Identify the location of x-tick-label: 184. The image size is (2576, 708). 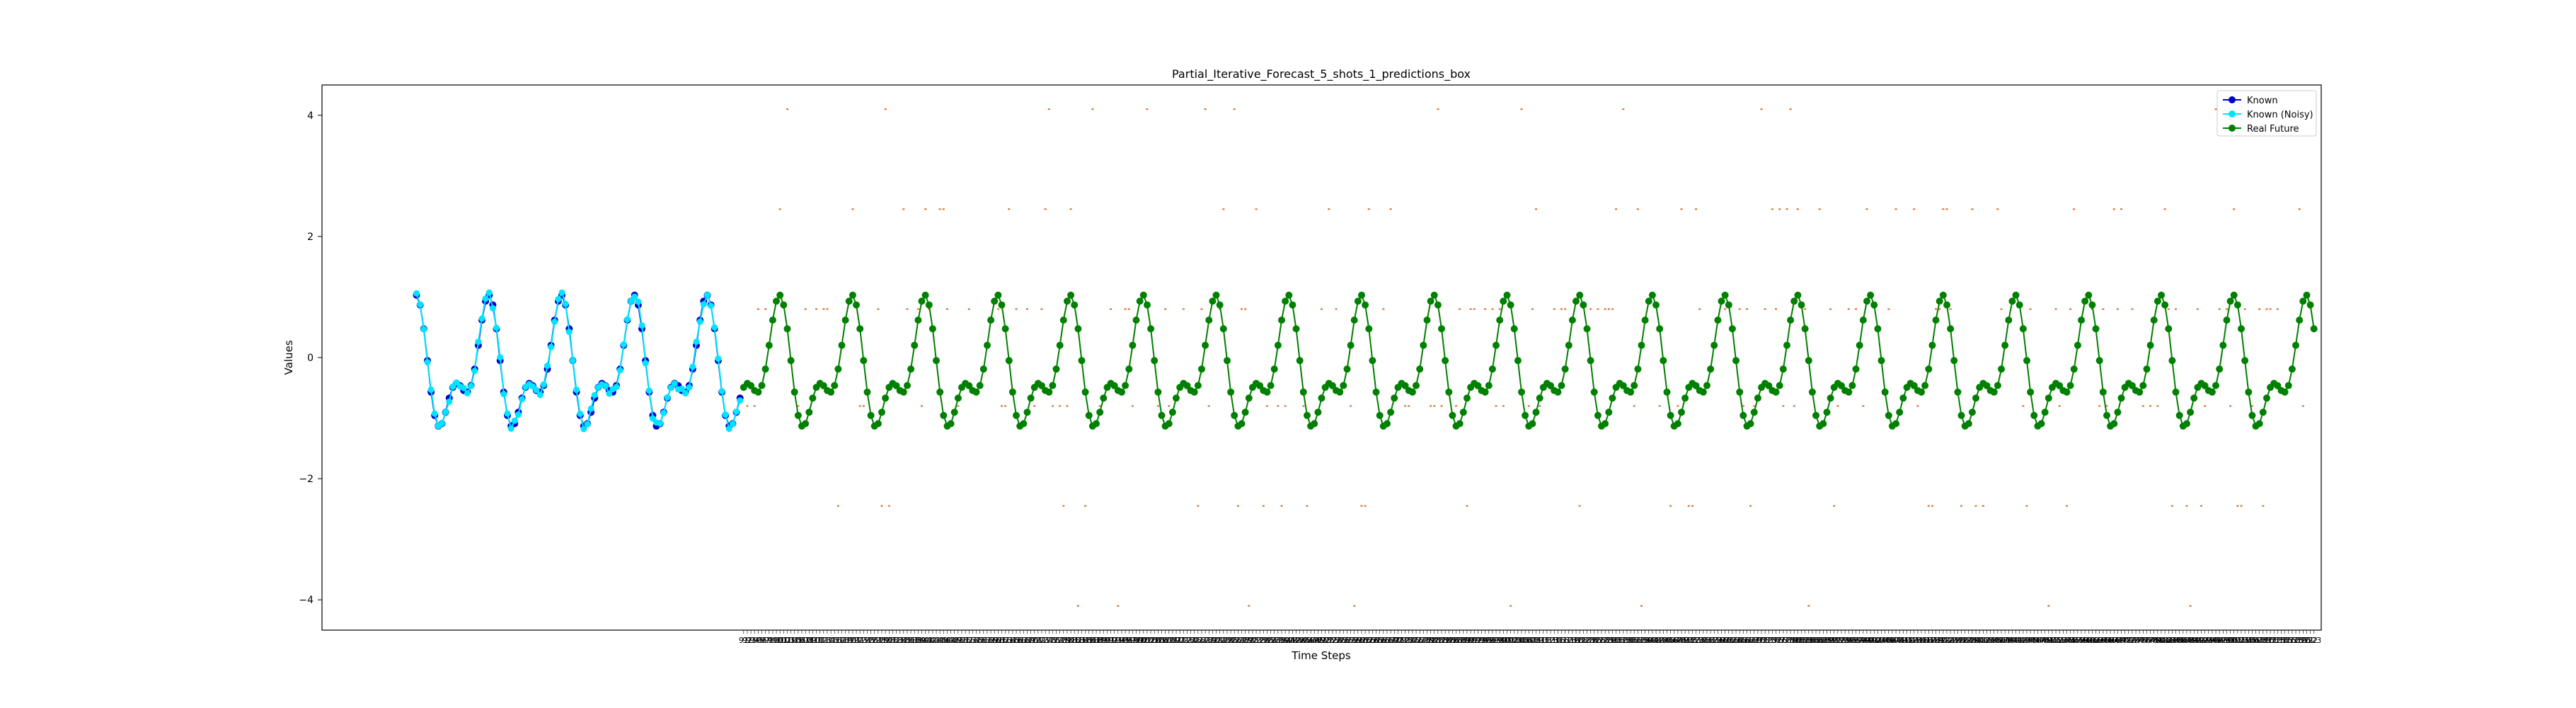
(1081, 640).